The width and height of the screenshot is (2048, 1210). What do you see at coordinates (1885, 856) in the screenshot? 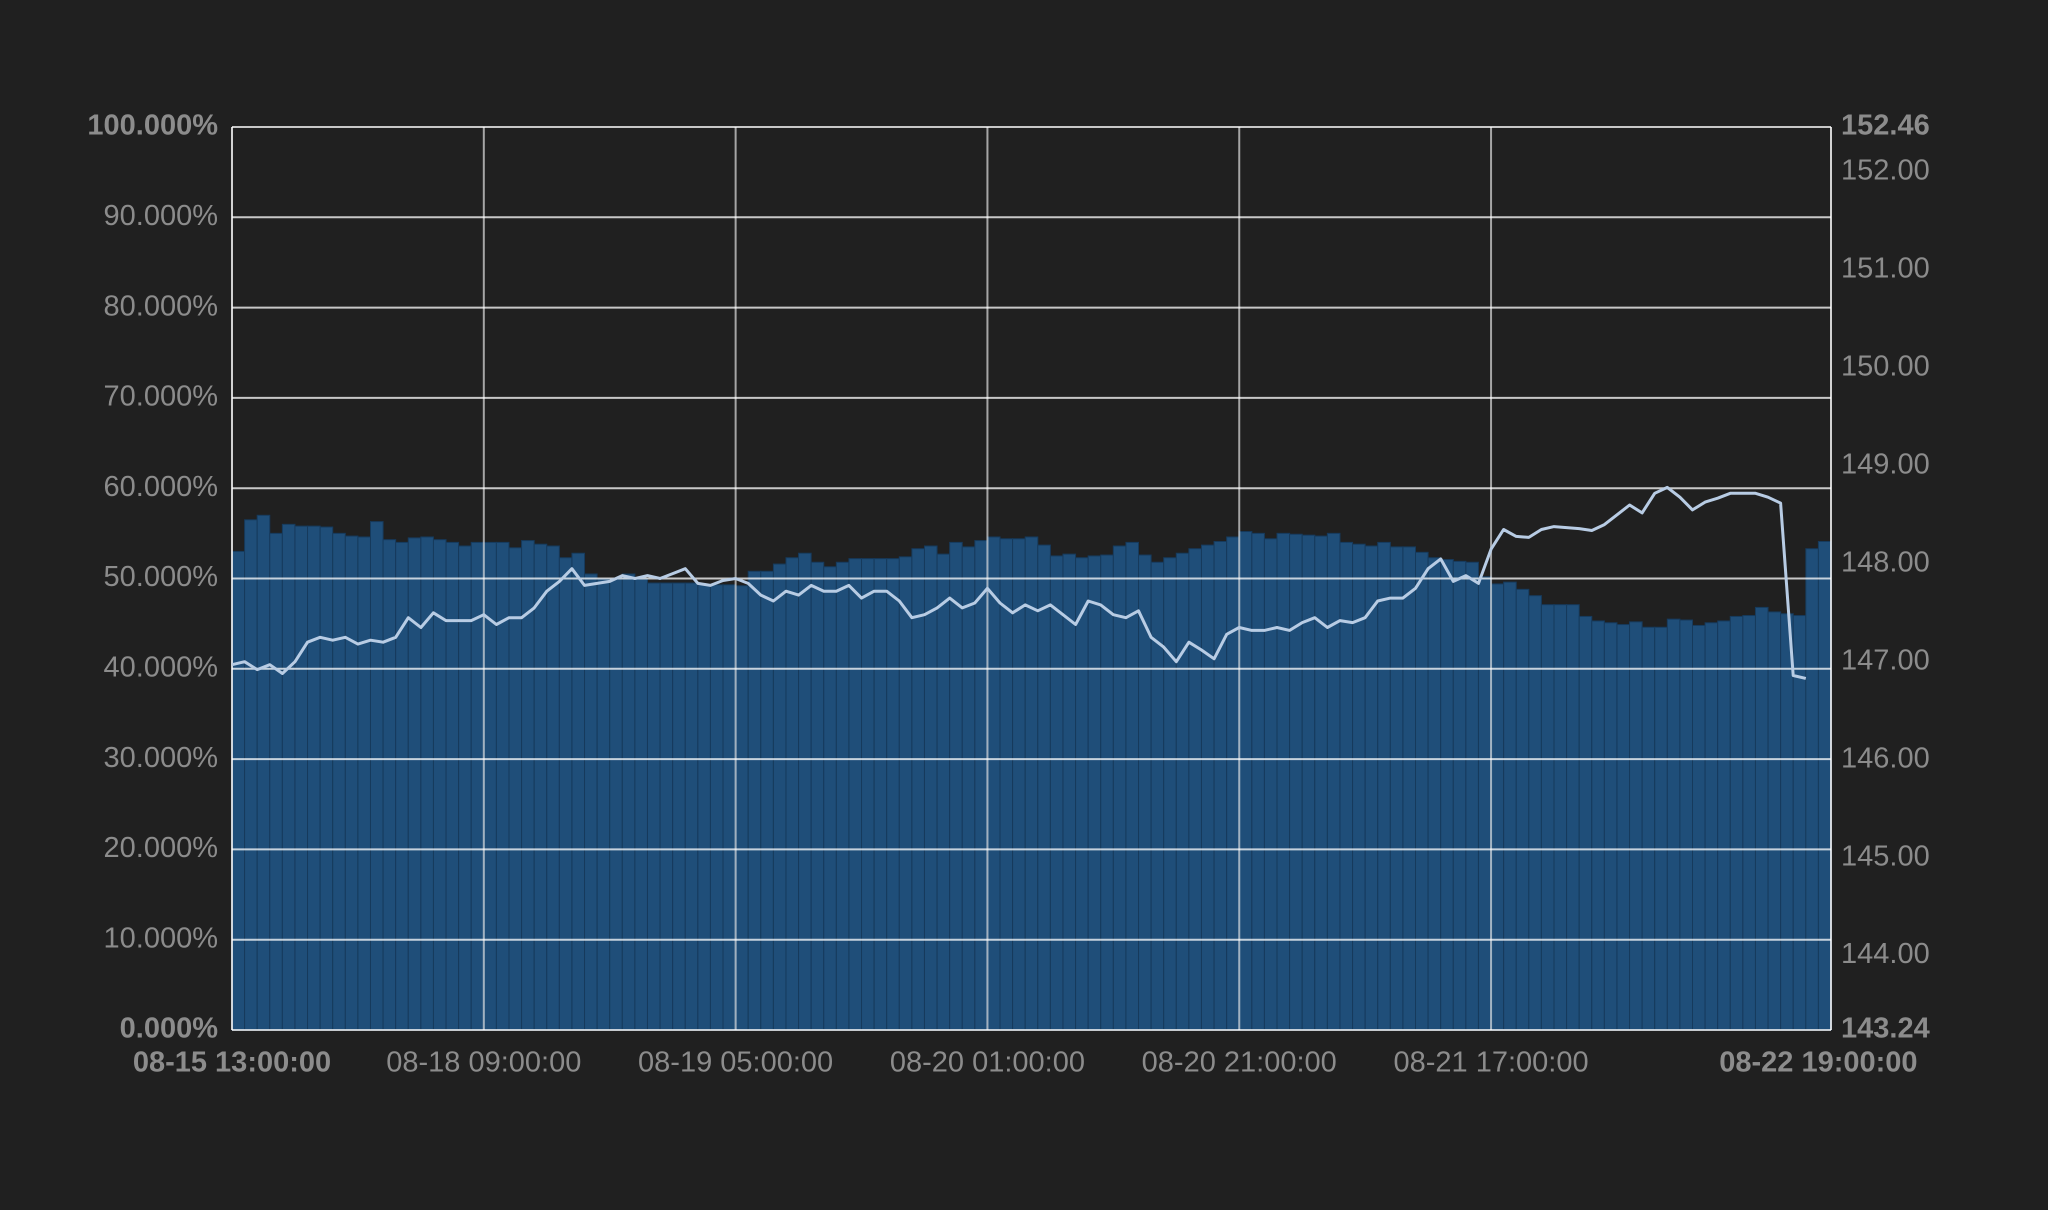
I see `y2-tick-label: 145.00` at bounding box center [1885, 856].